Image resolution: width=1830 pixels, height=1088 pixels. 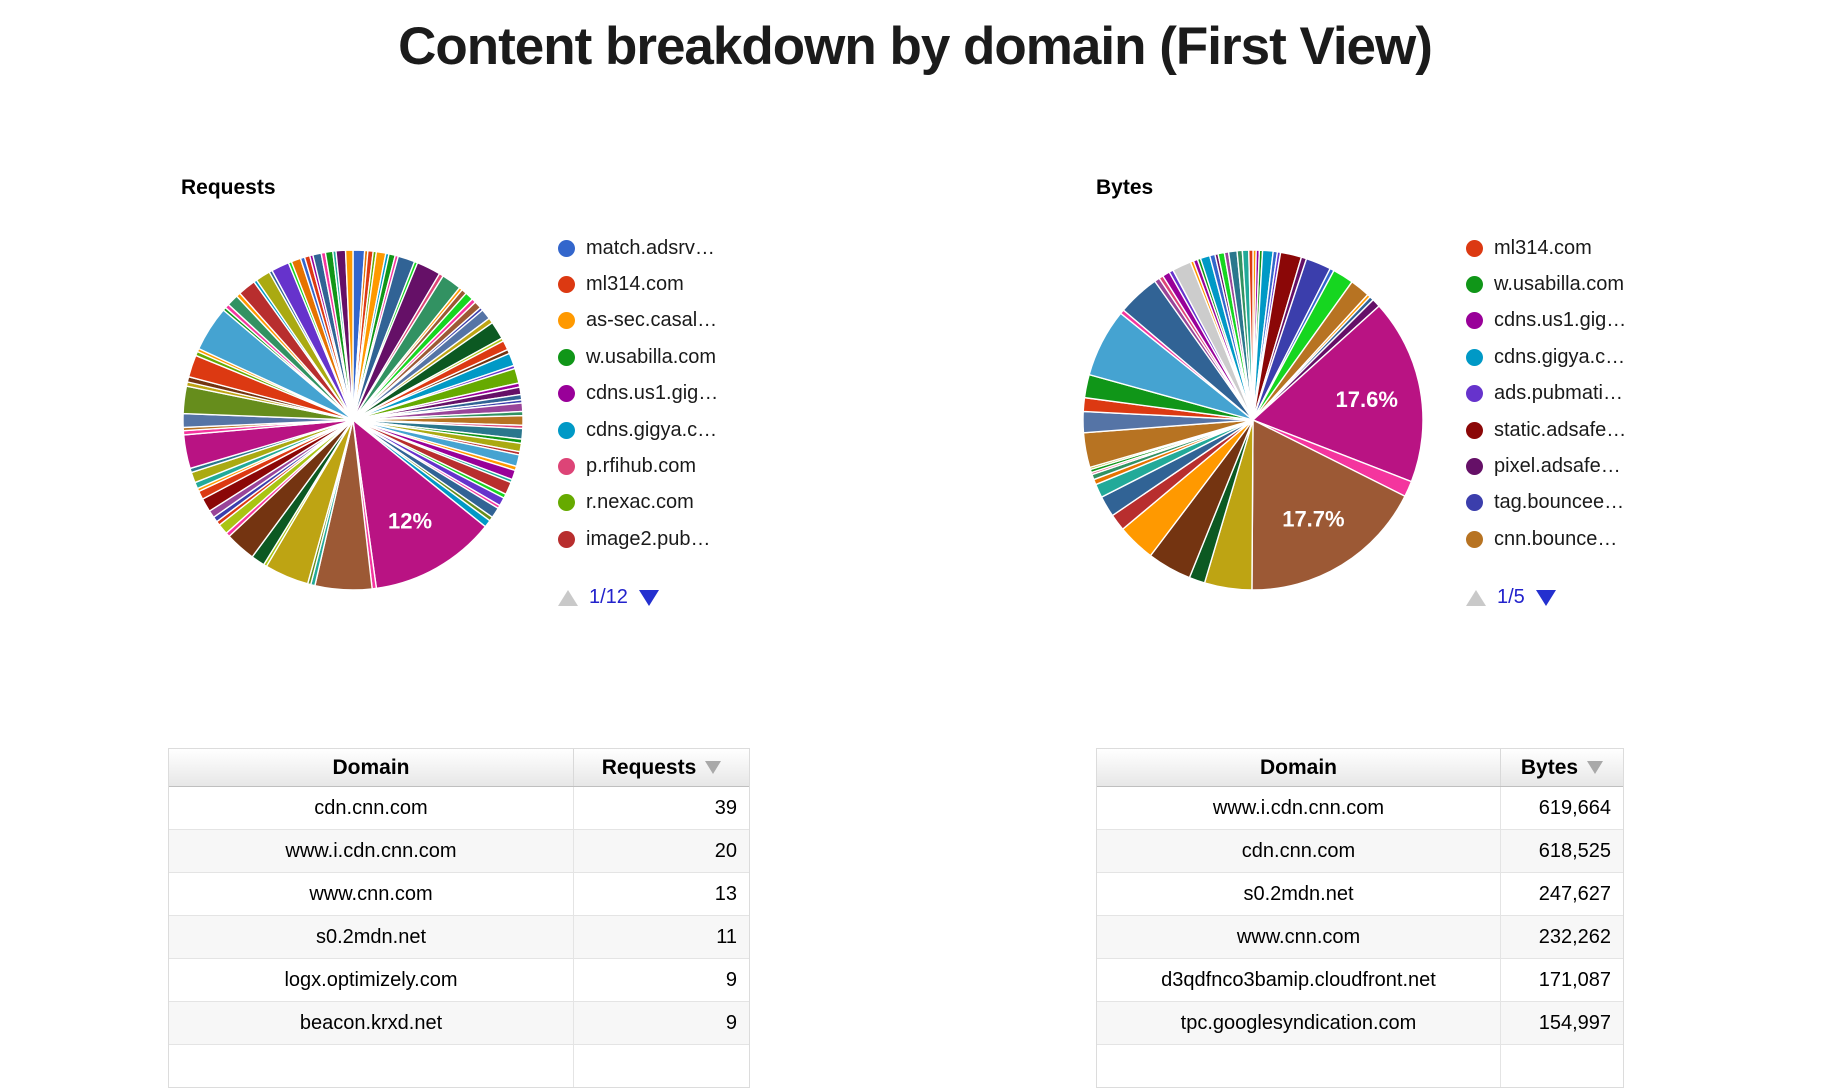 I want to click on bytes-pie-chart: 17.6% 17.7%, so click(x=1253, y=420).